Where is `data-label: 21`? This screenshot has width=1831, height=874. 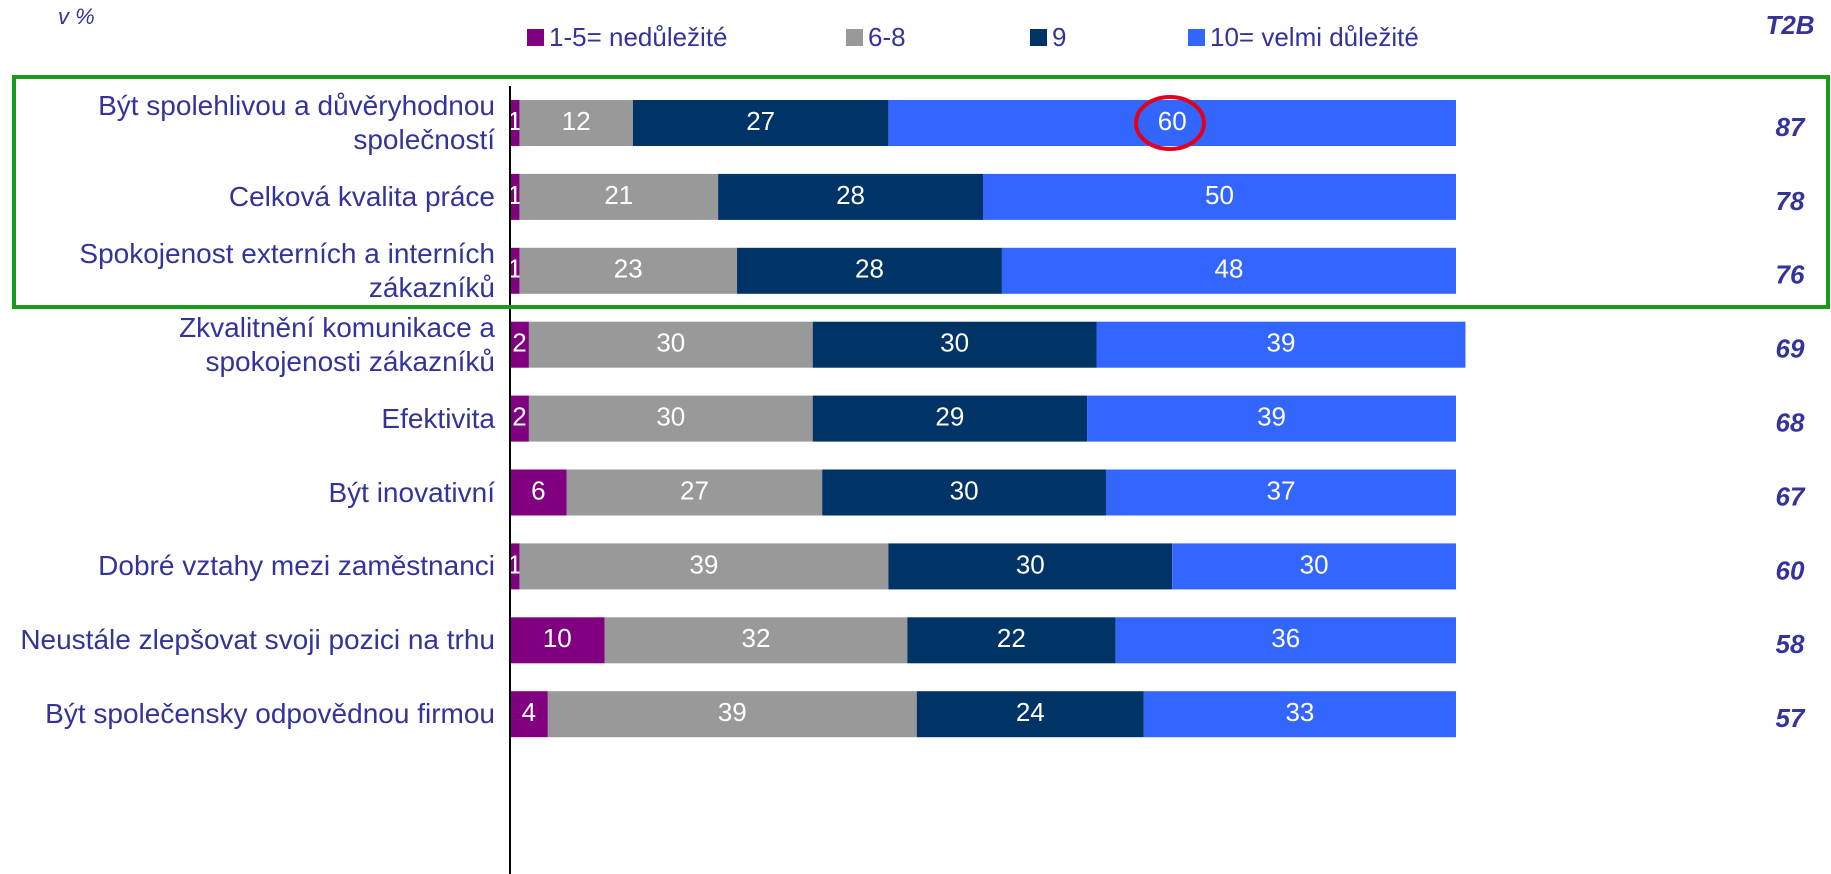 data-label: 21 is located at coordinates (618, 195).